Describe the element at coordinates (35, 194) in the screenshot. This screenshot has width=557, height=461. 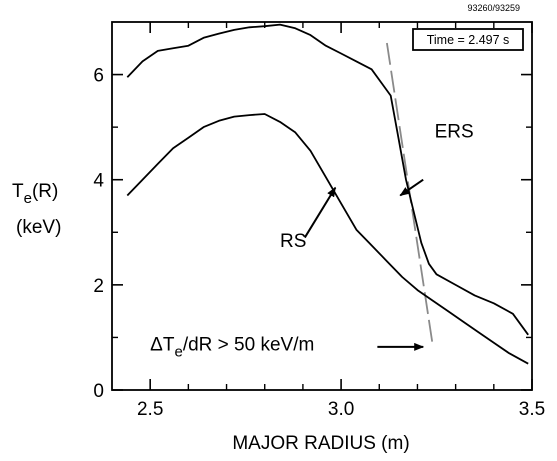
I see `y-axis-title-main: Te(R)` at that location.